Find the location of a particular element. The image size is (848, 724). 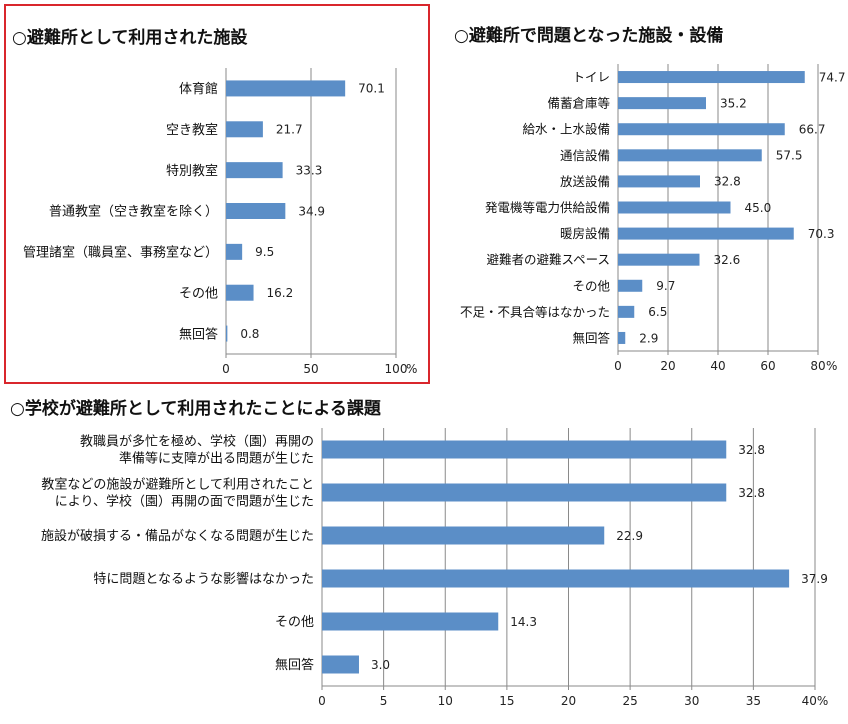

data-label: 35.2 is located at coordinates (733, 103).